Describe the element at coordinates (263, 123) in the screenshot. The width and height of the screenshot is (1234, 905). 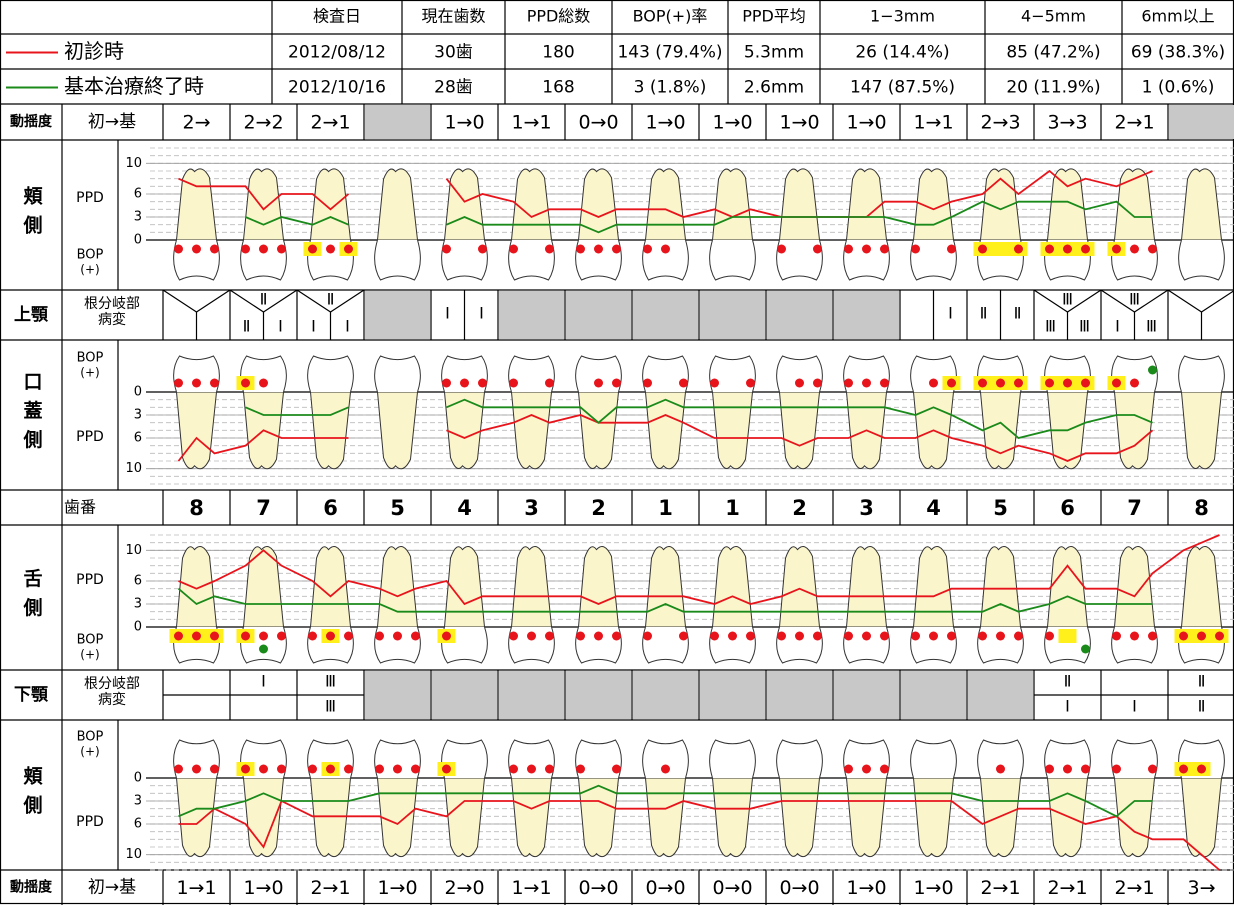
I see `mobility-cell: 2→2` at that location.